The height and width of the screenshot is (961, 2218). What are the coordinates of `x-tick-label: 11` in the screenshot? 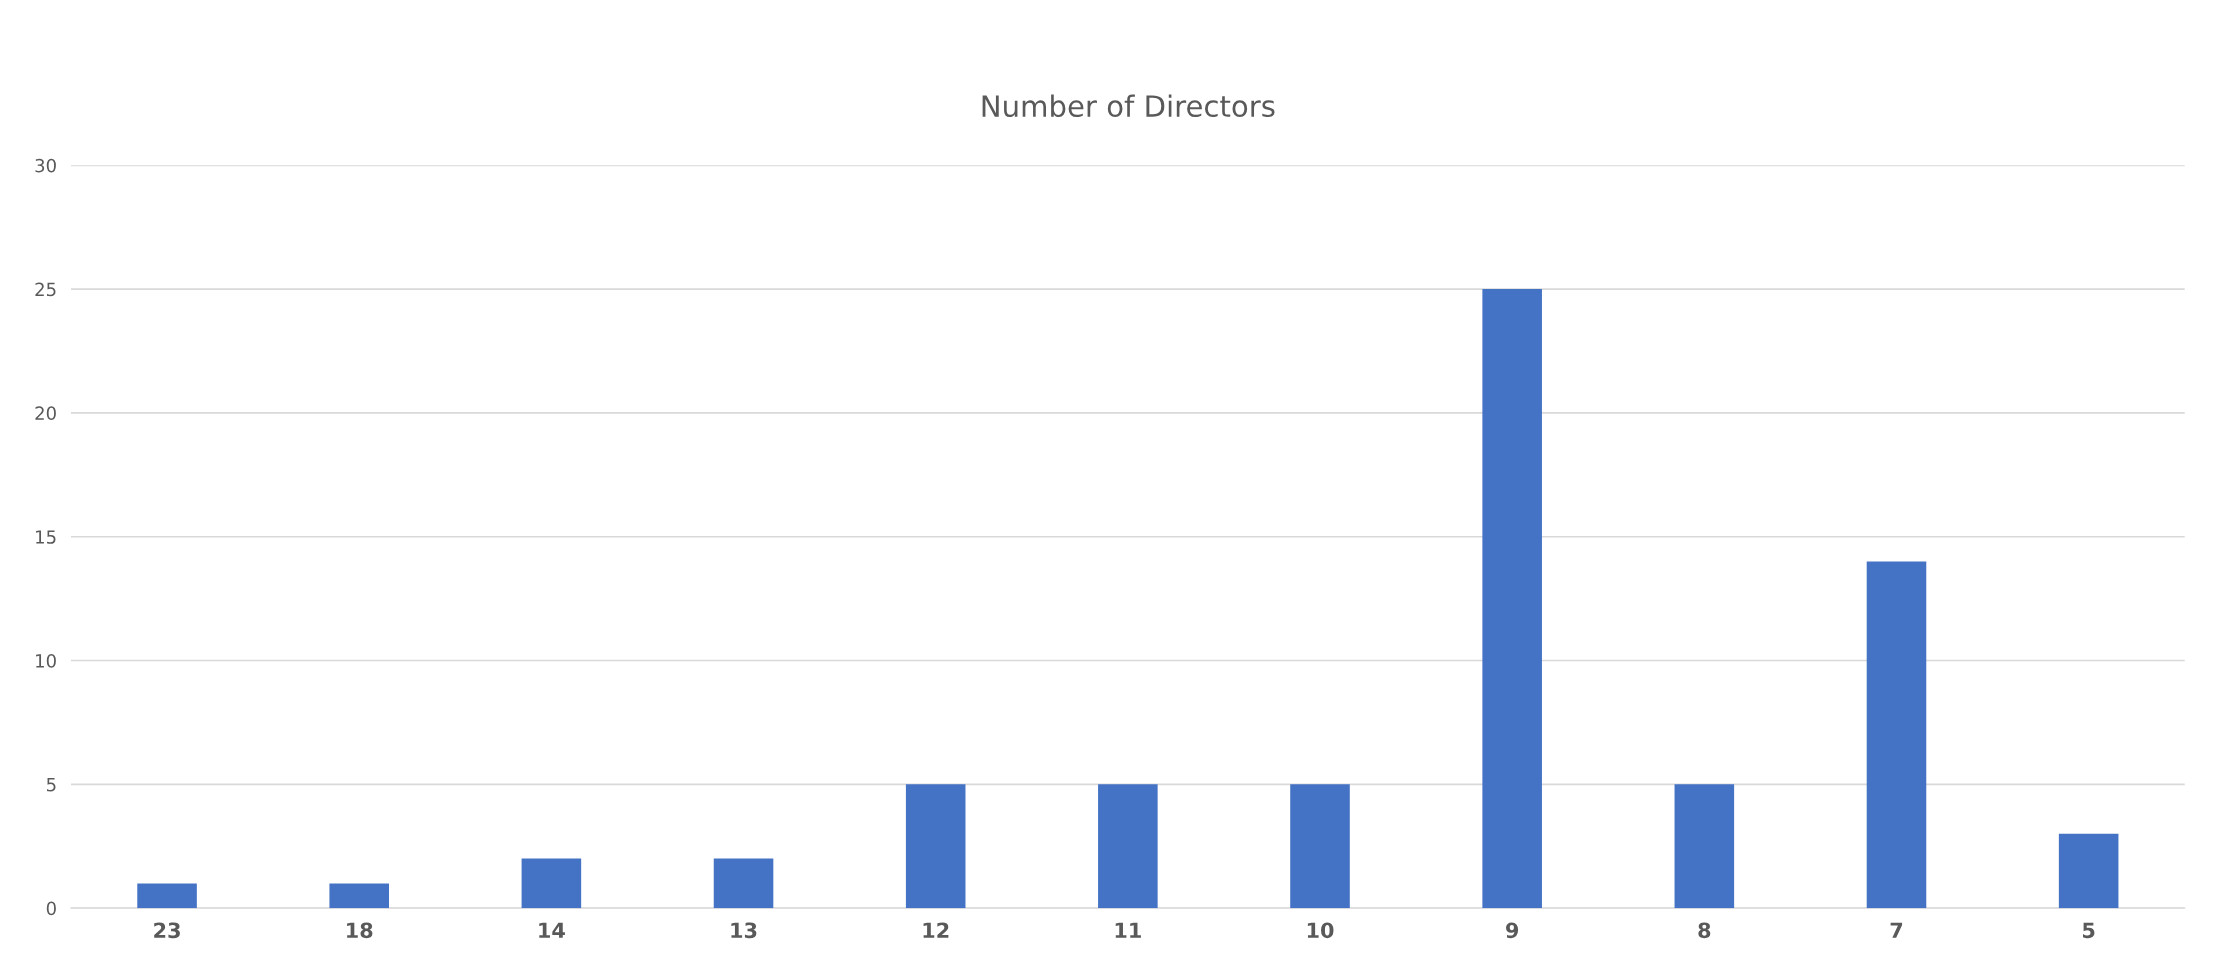 It's located at (1128, 930).